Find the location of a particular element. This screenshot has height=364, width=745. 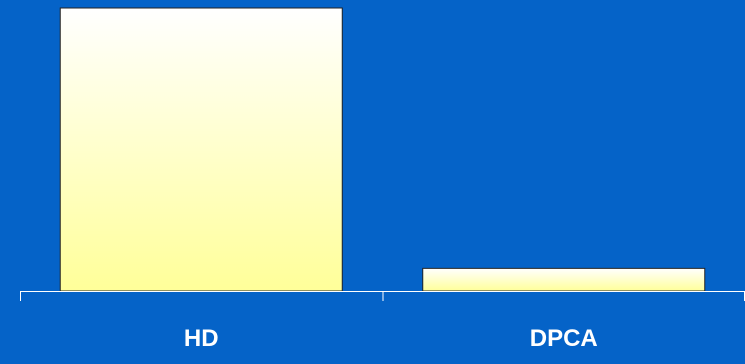

x-tick-labels: HD DPCA is located at coordinates (391, 338).